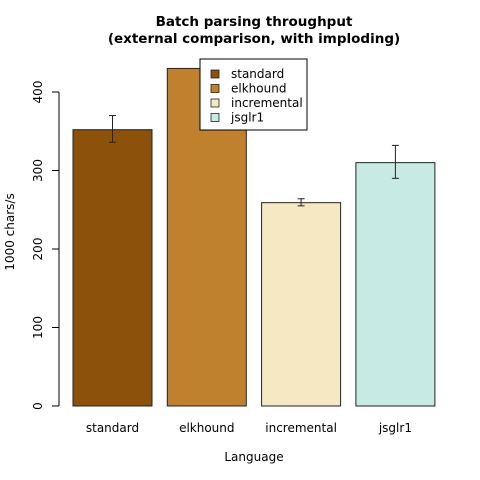 The height and width of the screenshot is (480, 480). I want to click on y-axis: 0 100 200 300 400, so click(45, 245).